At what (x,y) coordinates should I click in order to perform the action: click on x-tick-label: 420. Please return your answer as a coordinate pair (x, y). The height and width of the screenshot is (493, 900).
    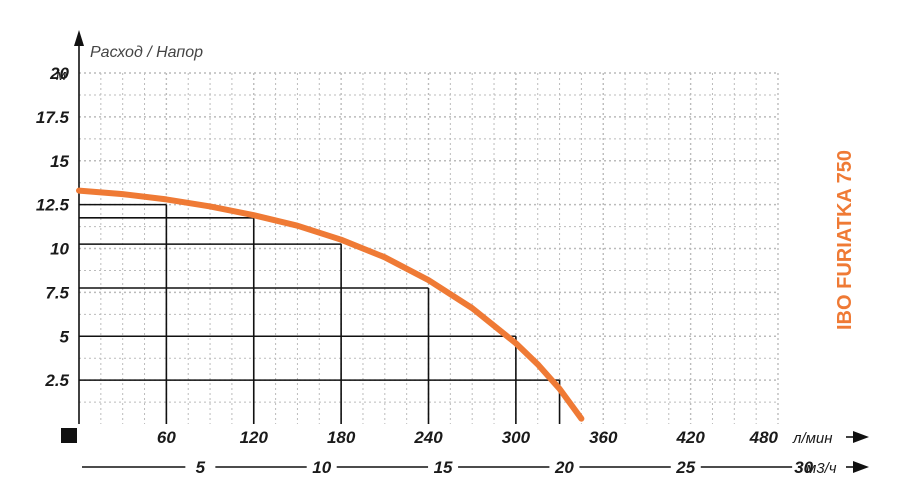
    Looking at the image, I should click on (690, 437).